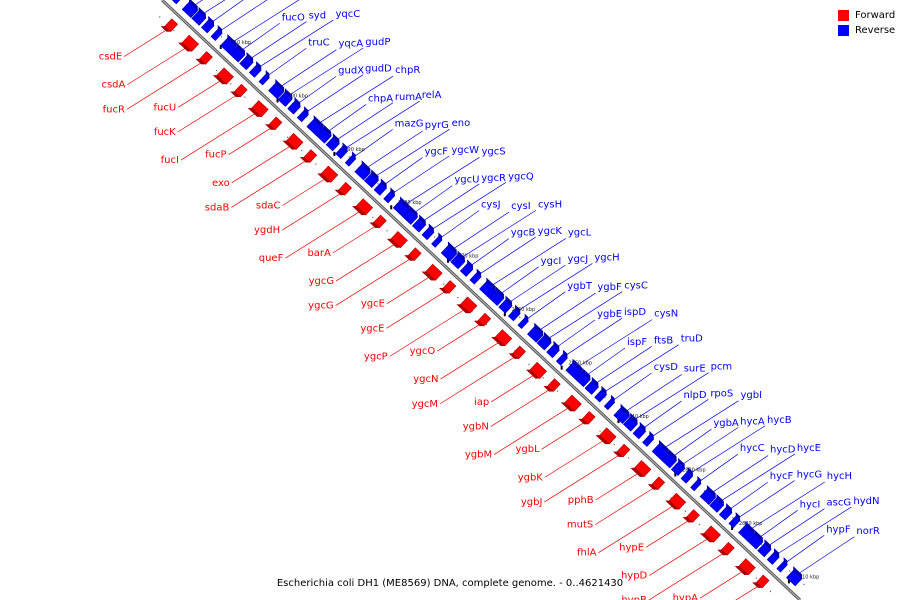 This screenshot has width=900, height=600. I want to click on reverse-gene-label: hycA, so click(752, 421).